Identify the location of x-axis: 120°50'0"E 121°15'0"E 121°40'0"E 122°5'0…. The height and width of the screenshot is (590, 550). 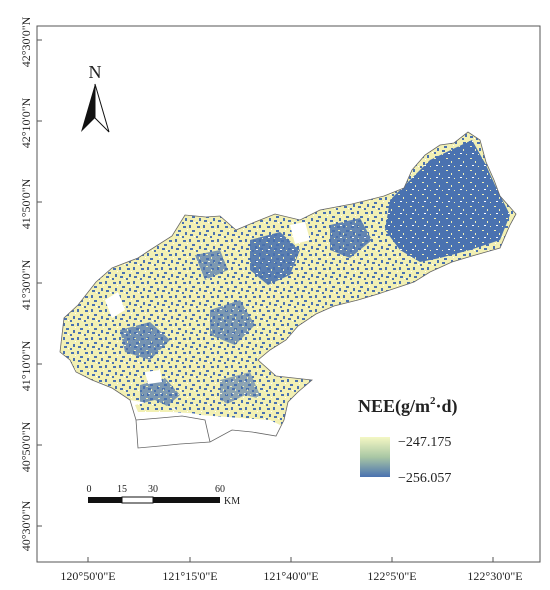
(291, 570).